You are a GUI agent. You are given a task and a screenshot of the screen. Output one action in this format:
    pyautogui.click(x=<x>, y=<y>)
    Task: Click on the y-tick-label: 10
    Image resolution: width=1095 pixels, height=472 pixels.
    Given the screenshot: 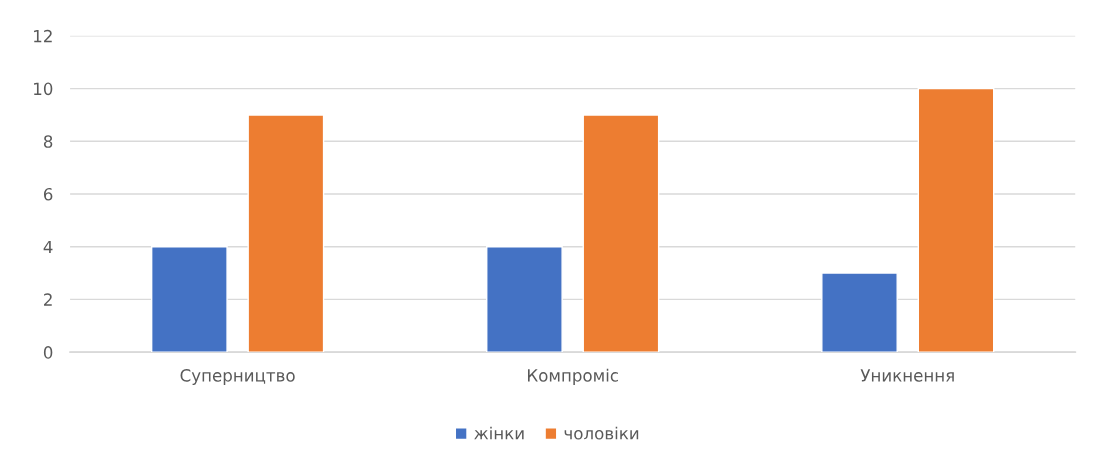 What is the action you would take?
    pyautogui.click(x=43, y=89)
    